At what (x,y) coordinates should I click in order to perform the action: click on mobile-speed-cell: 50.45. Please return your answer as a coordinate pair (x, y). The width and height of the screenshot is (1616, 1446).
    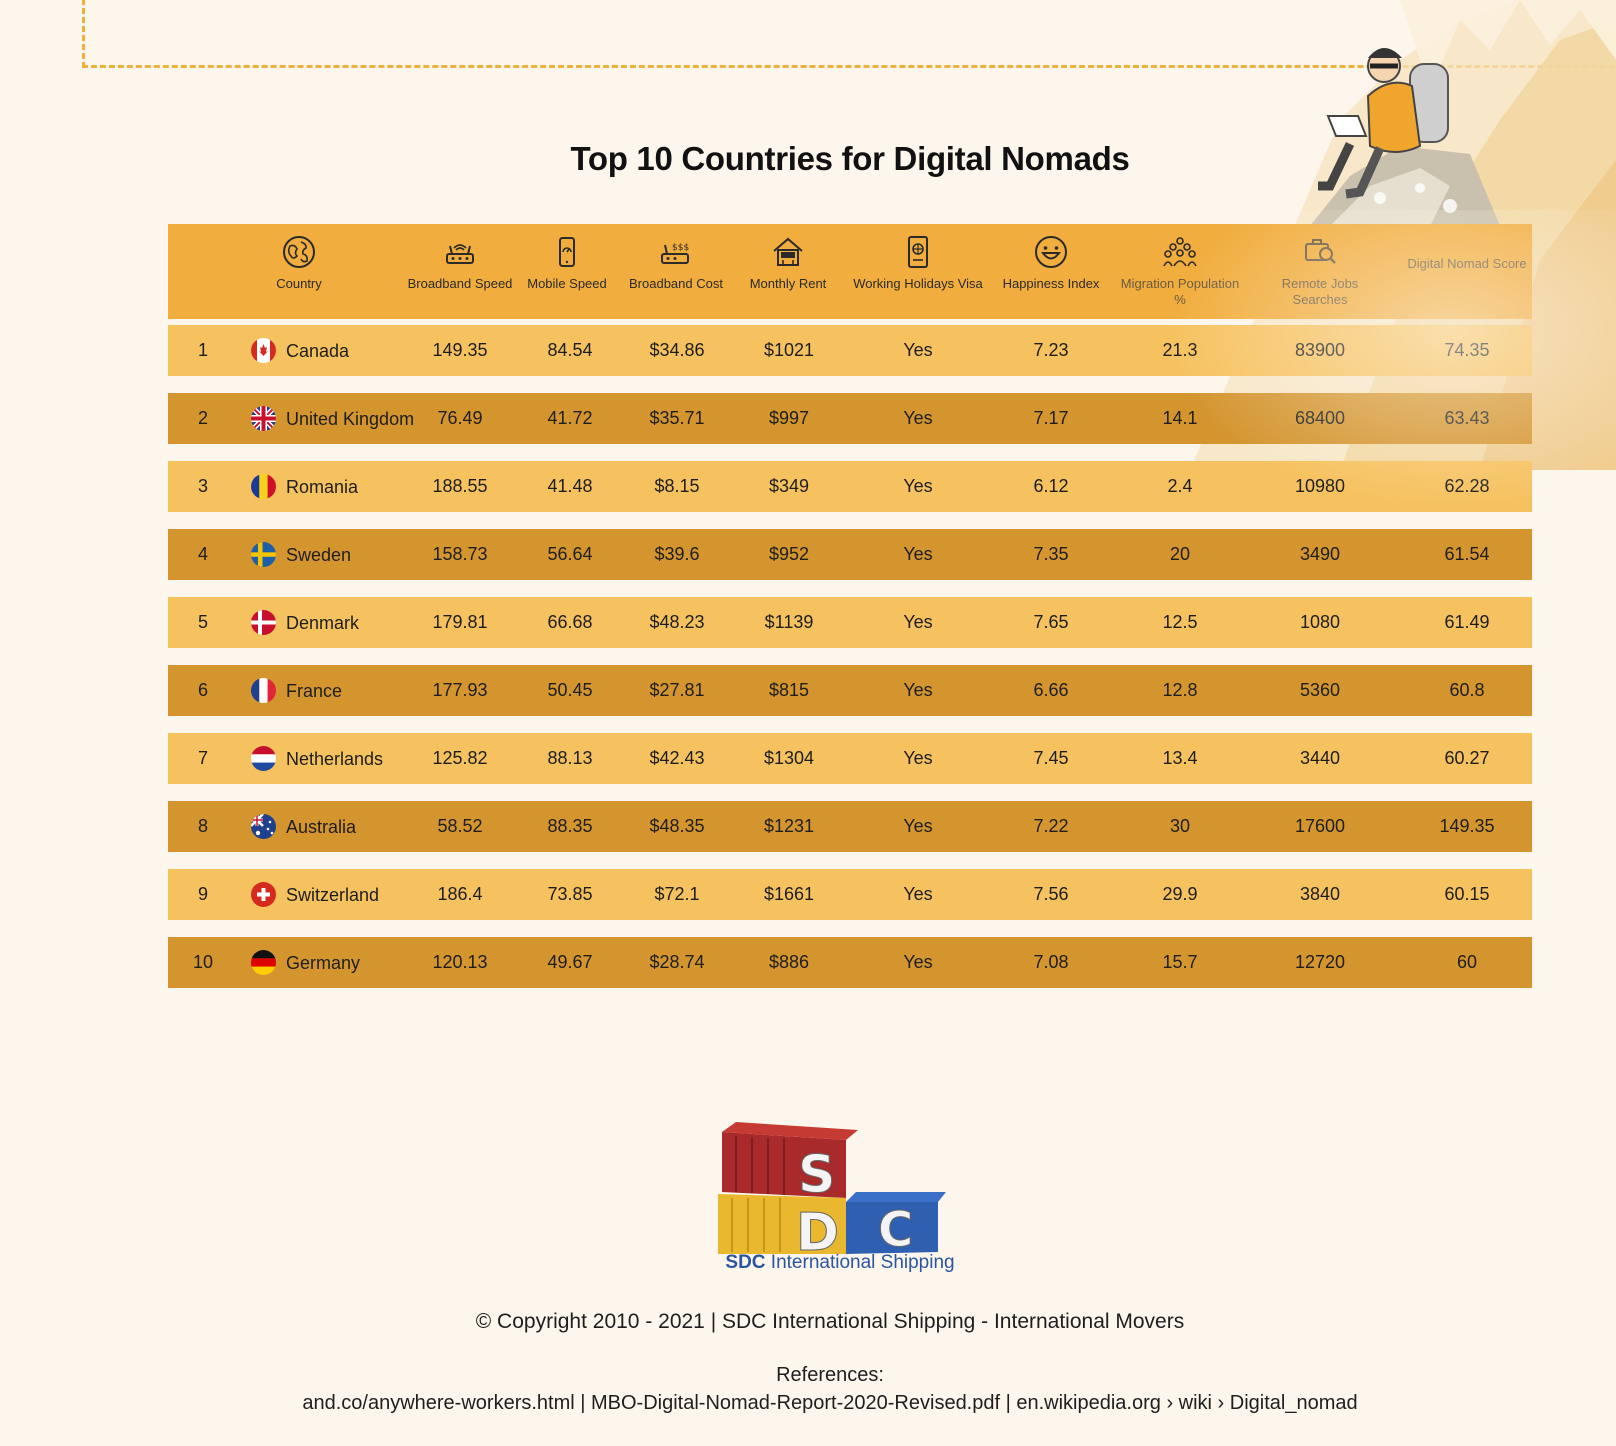
    Looking at the image, I should click on (570, 690).